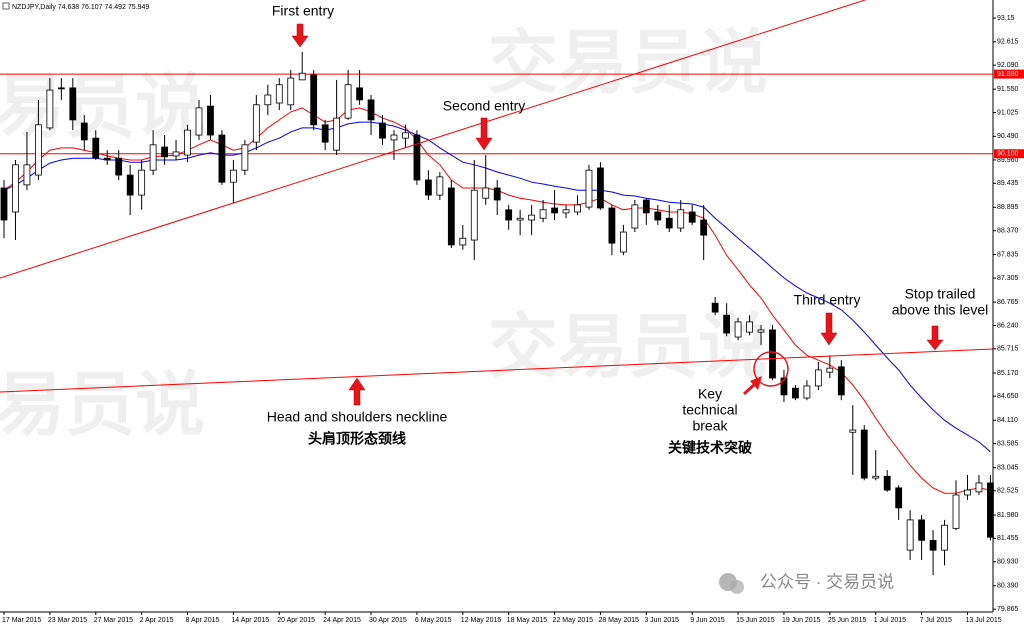 The width and height of the screenshot is (1024, 626). I want to click on annotation: Key, so click(710, 394).